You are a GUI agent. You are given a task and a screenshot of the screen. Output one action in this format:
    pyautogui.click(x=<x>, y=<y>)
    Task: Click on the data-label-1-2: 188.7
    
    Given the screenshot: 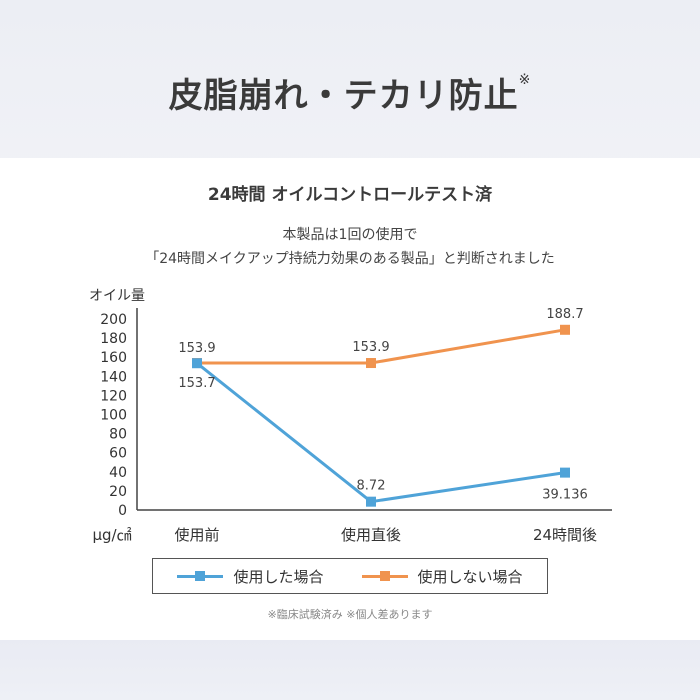 What is the action you would take?
    pyautogui.click(x=564, y=314)
    